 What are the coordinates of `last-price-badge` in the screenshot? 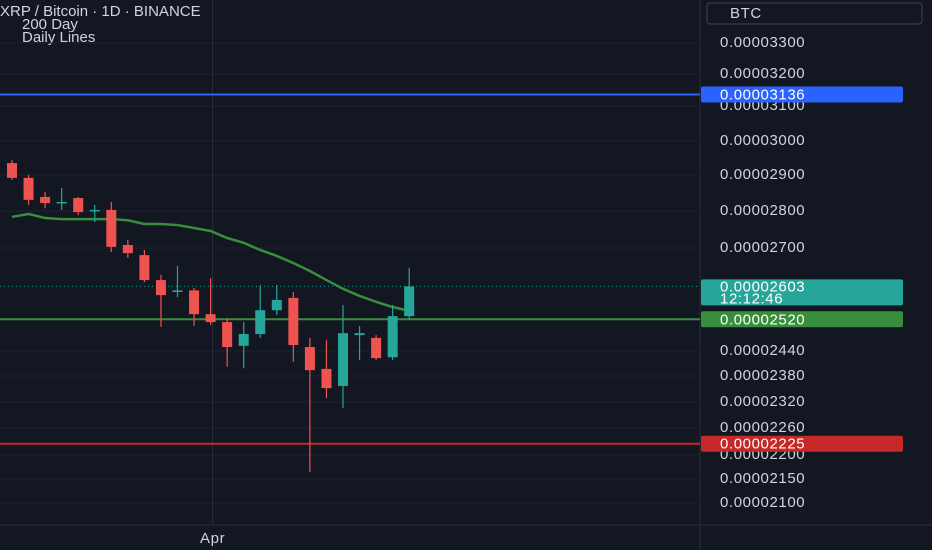 It's located at (802, 292).